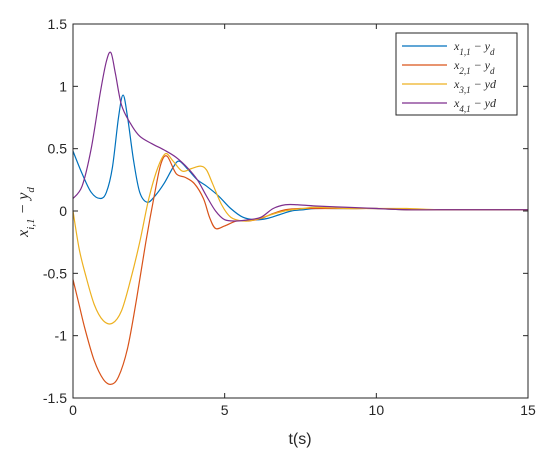 Image resolution: width=550 pixels, height=463 pixels. Describe the element at coordinates (63, 86) in the screenshot. I see `y-tick-label: 1` at that location.